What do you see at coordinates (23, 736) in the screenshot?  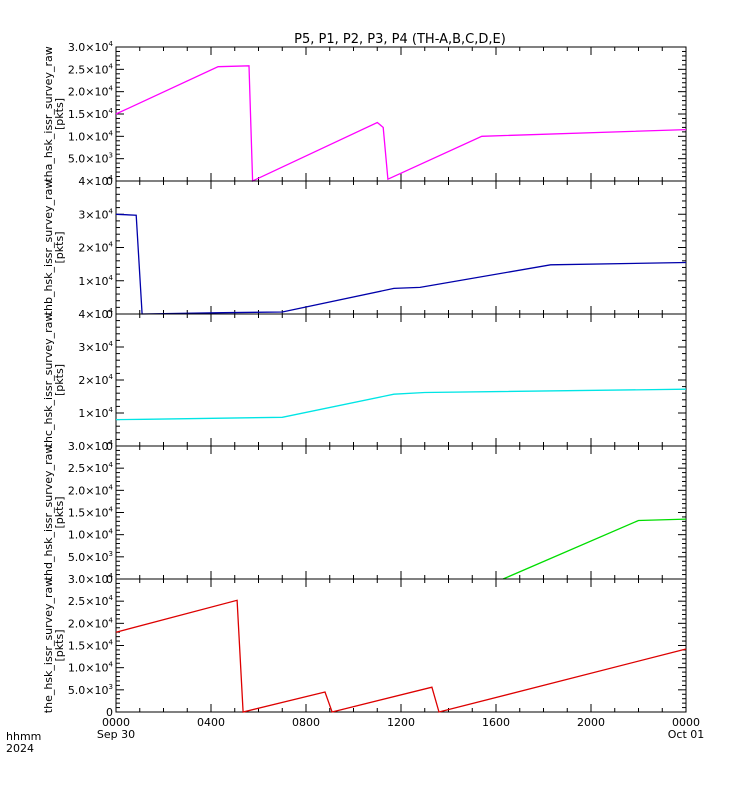 I see `x-unit-label: hhmm` at bounding box center [23, 736].